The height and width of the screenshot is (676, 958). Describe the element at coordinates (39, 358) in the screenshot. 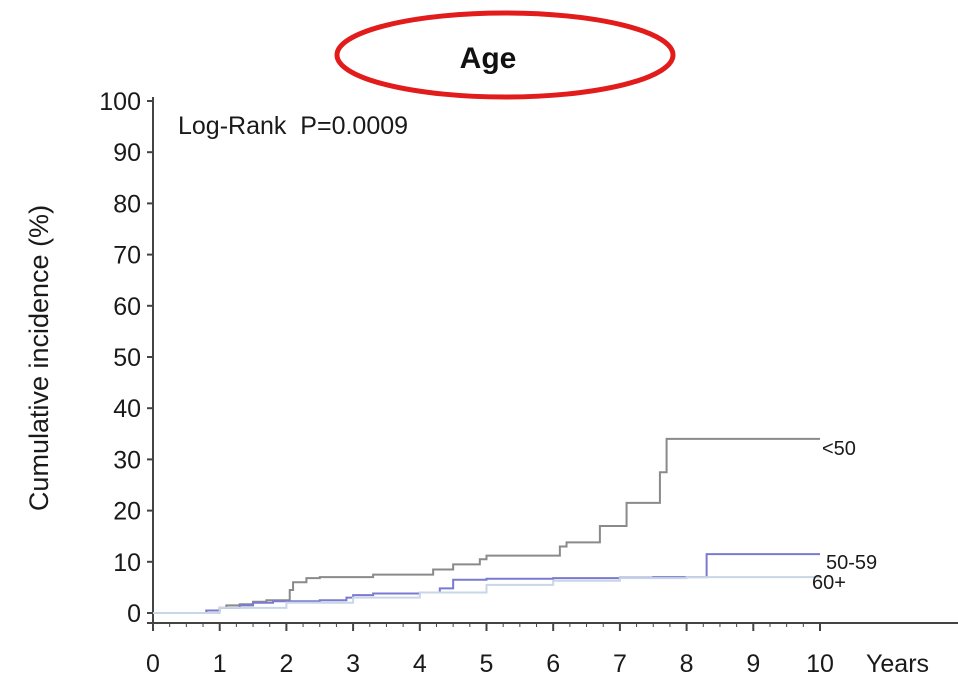

I see `y-axis-label: Cumulative incidence (%)` at that location.